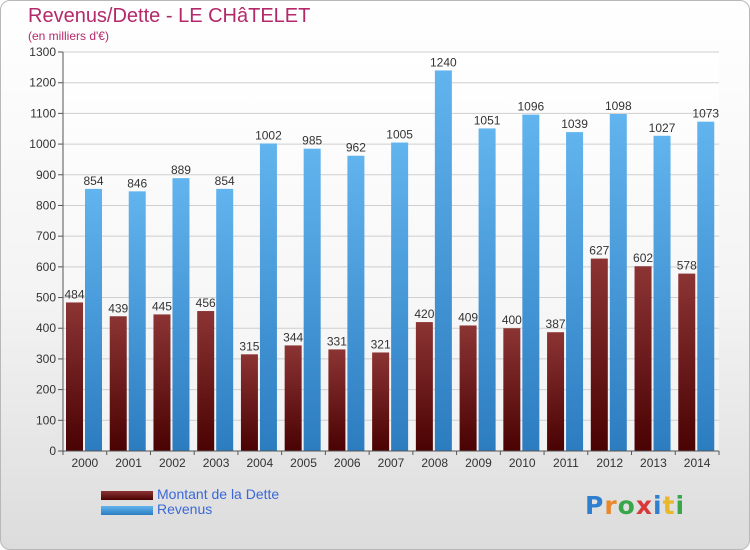 The image size is (750, 550). I want to click on data-label-debt: 456, so click(206, 303).